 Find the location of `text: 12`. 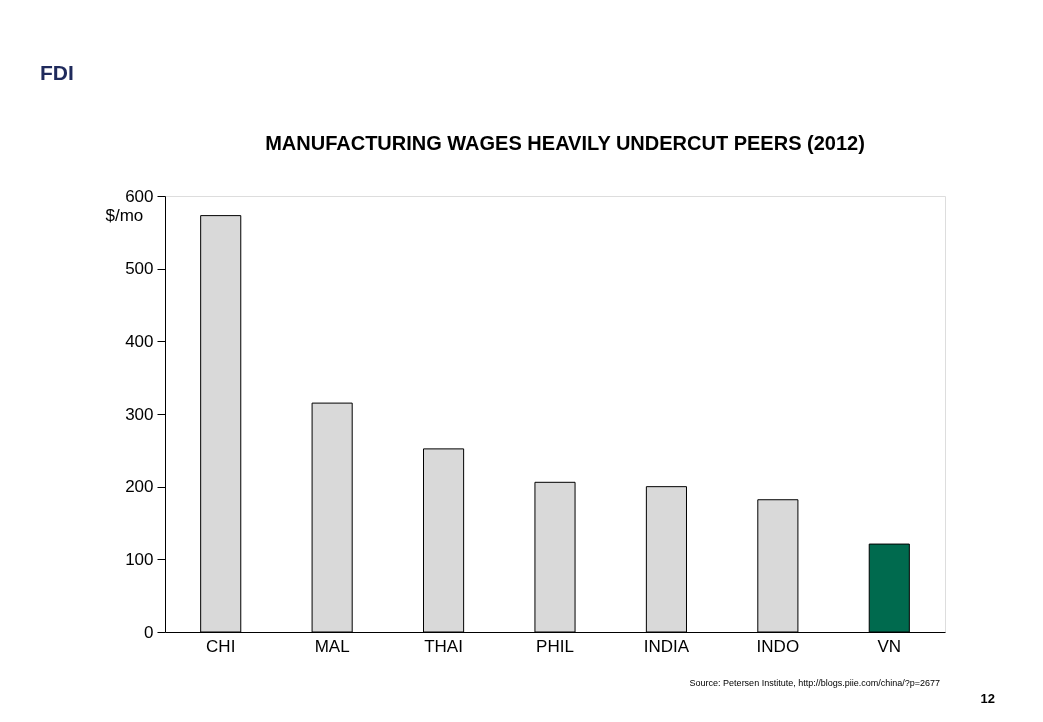

text: 12 is located at coordinates (987, 698).